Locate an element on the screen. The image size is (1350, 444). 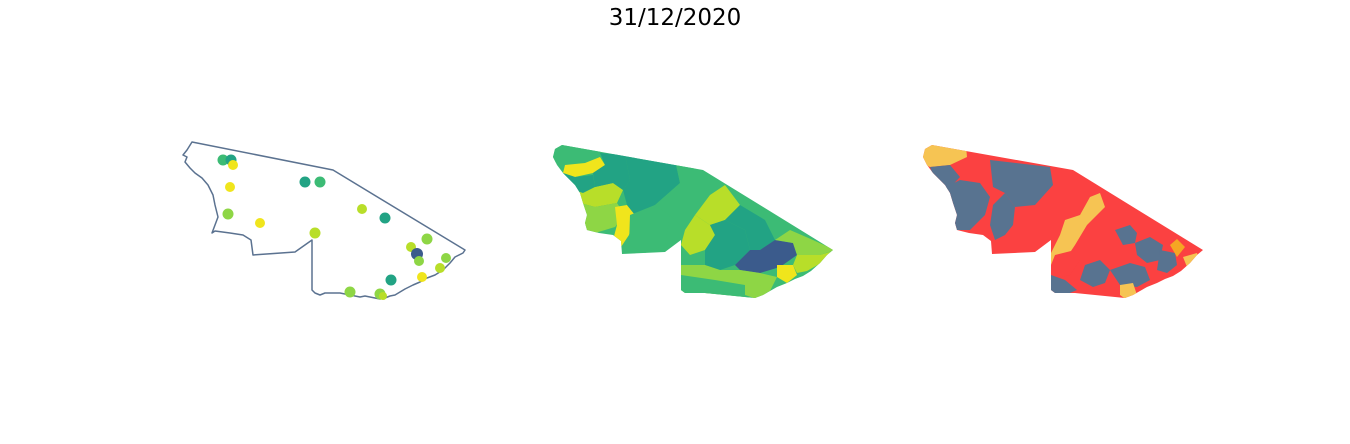
continuous-choropleth is located at coordinates (693, 221).